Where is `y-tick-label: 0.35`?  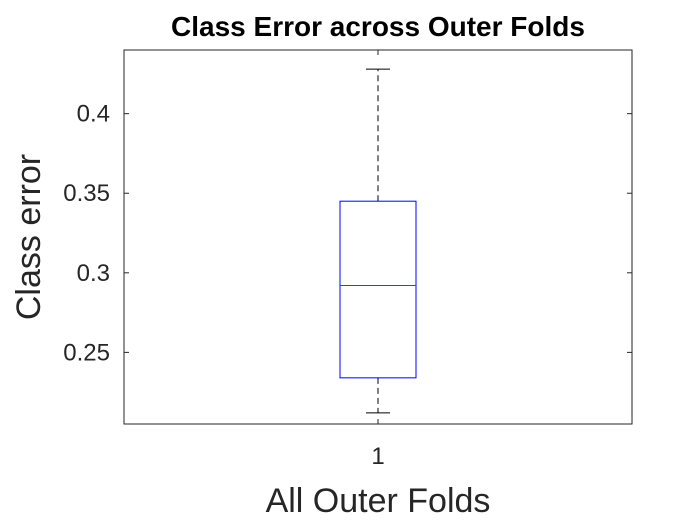
y-tick-label: 0.35 is located at coordinates (86, 193).